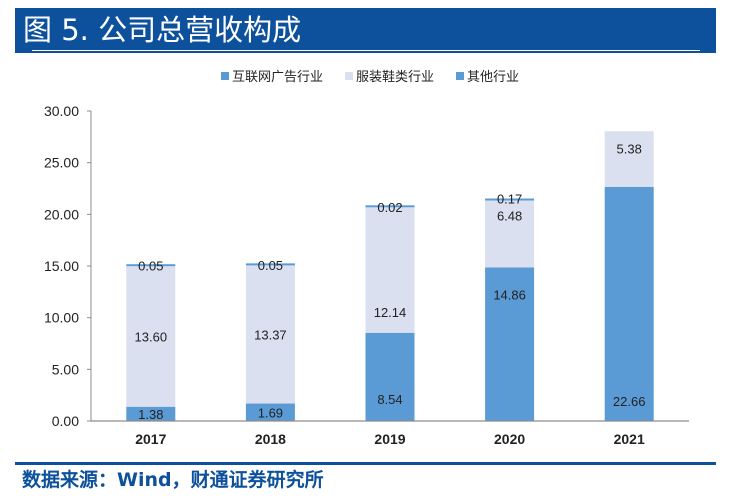  What do you see at coordinates (366, 50) in the screenshot?
I see `header-divider` at bounding box center [366, 50].